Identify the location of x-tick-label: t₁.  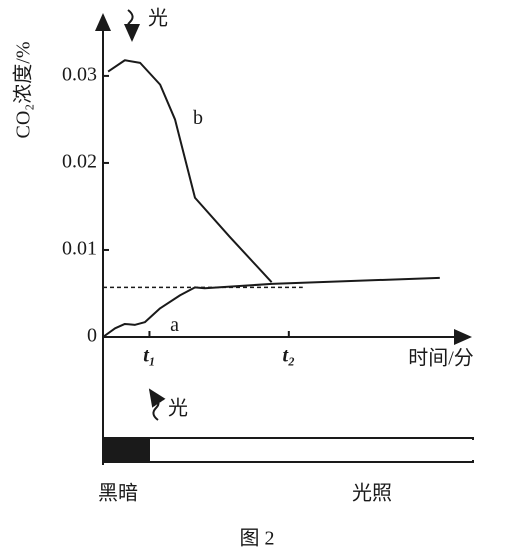
(149, 356).